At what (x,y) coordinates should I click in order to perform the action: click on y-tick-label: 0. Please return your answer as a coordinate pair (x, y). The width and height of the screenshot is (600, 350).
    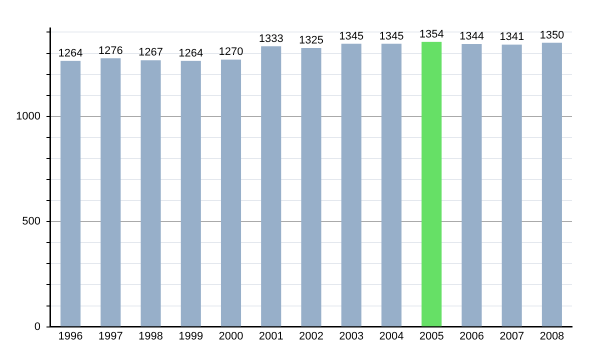
    Looking at the image, I should click on (37, 326).